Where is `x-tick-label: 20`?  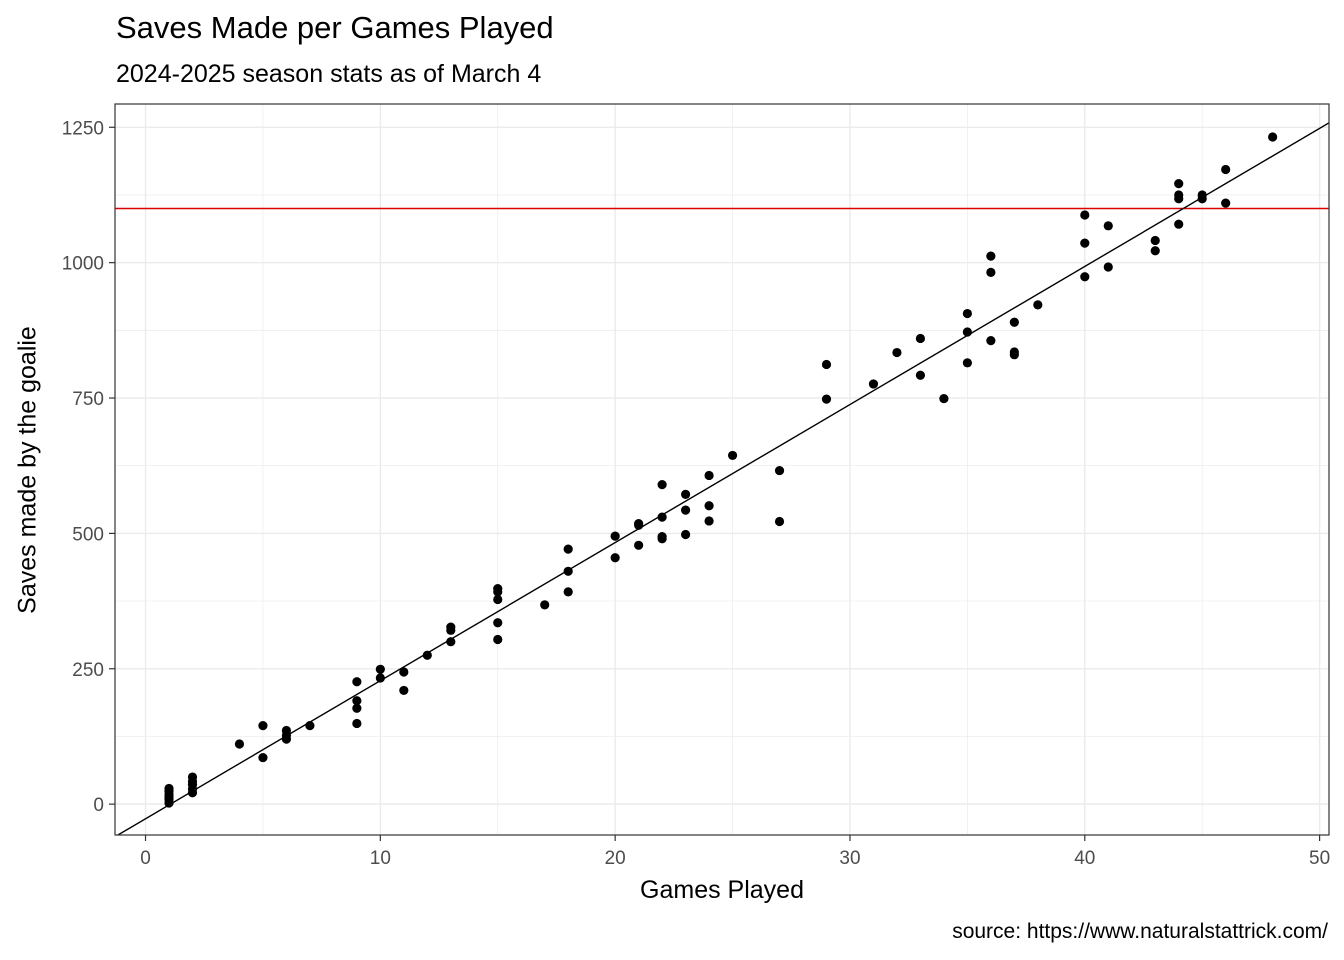
x-tick-label: 20 is located at coordinates (615, 858).